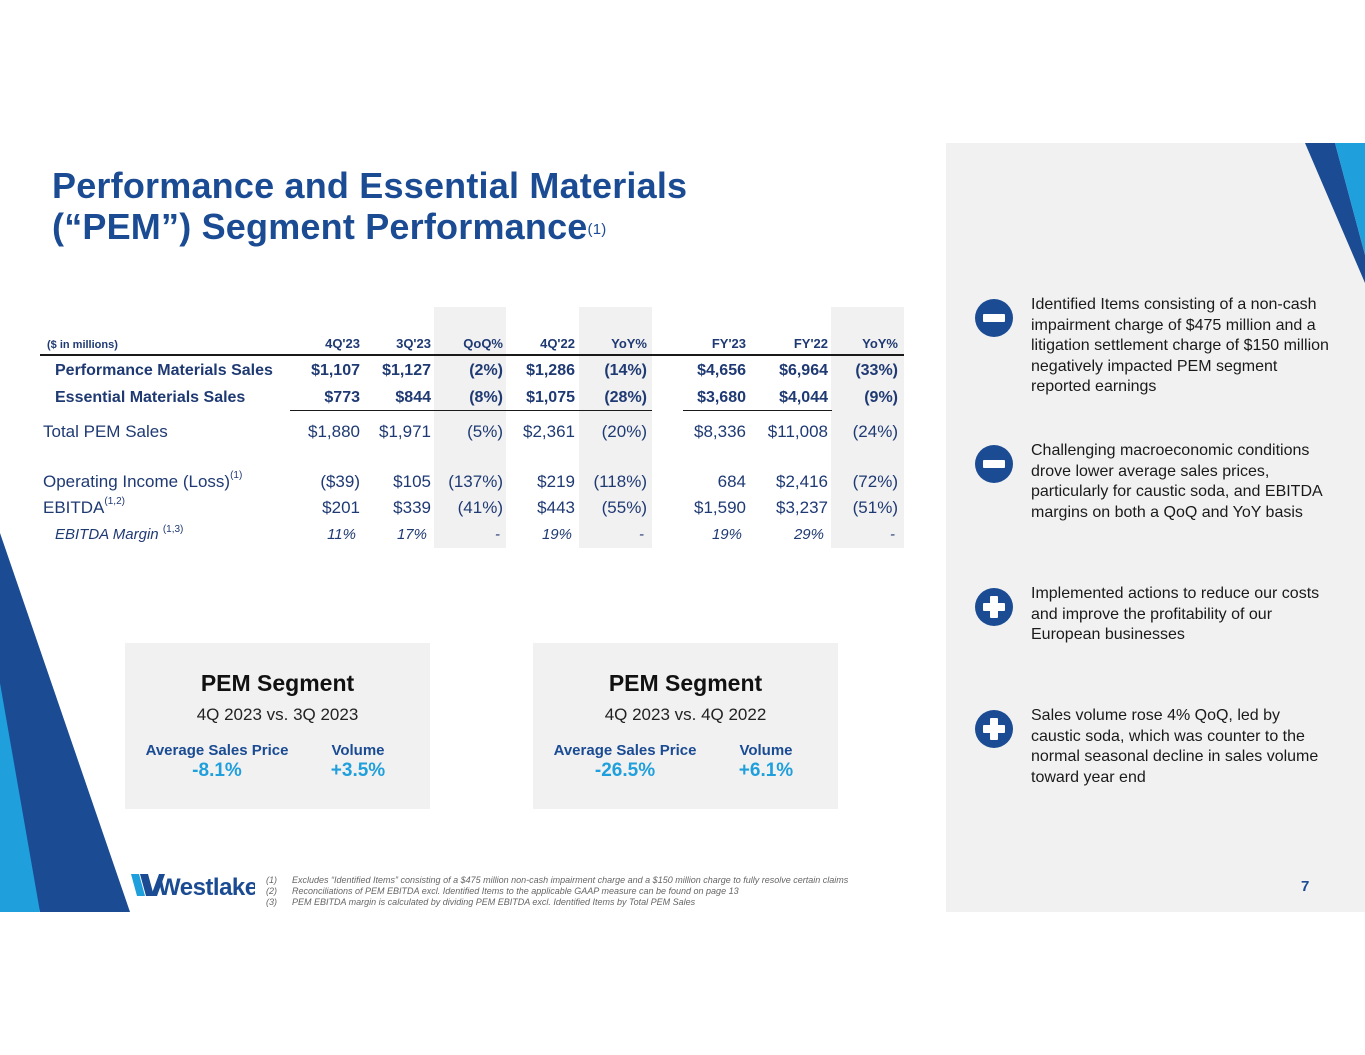 The width and height of the screenshot is (1365, 1055). Describe the element at coordinates (480, 507) in the screenshot. I see `table-cell: (41%)` at that location.